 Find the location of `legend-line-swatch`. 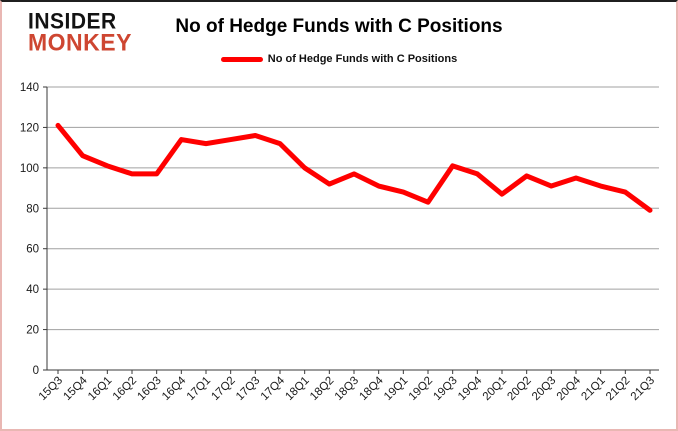

legend-line-swatch is located at coordinates (241, 59).